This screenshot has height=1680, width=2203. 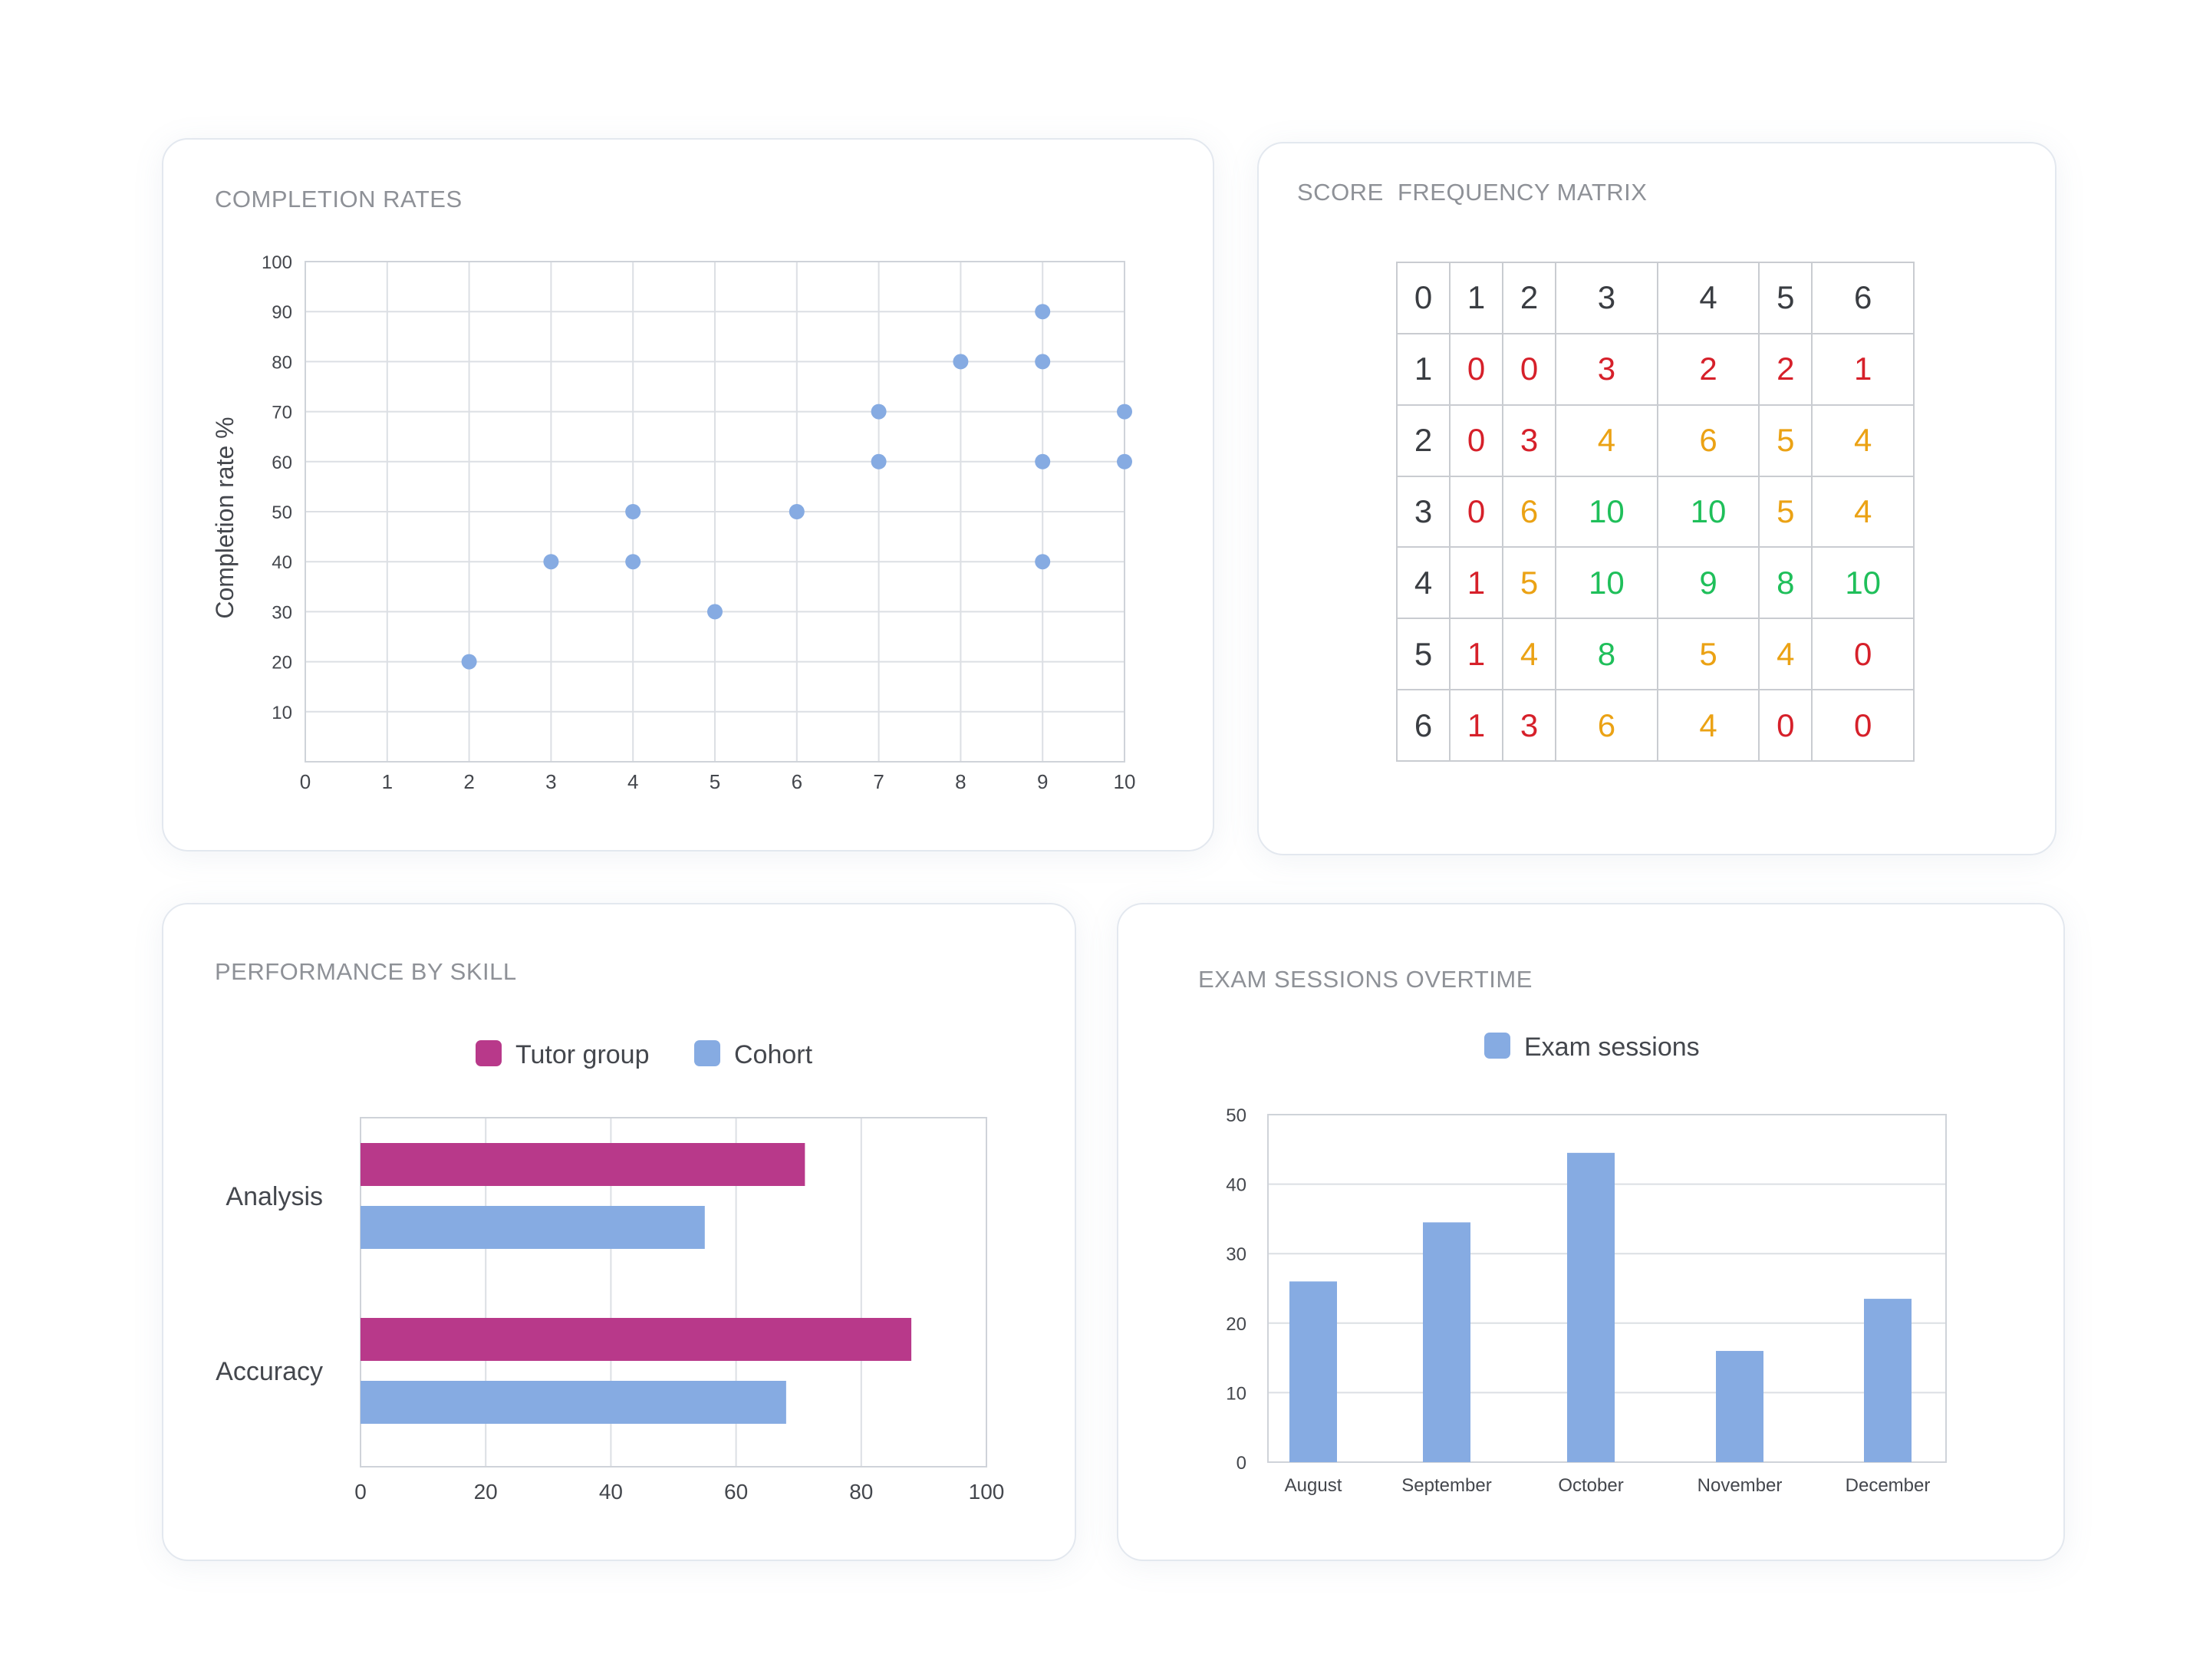 I want to click on x-tick-label: 9, so click(x=1042, y=781).